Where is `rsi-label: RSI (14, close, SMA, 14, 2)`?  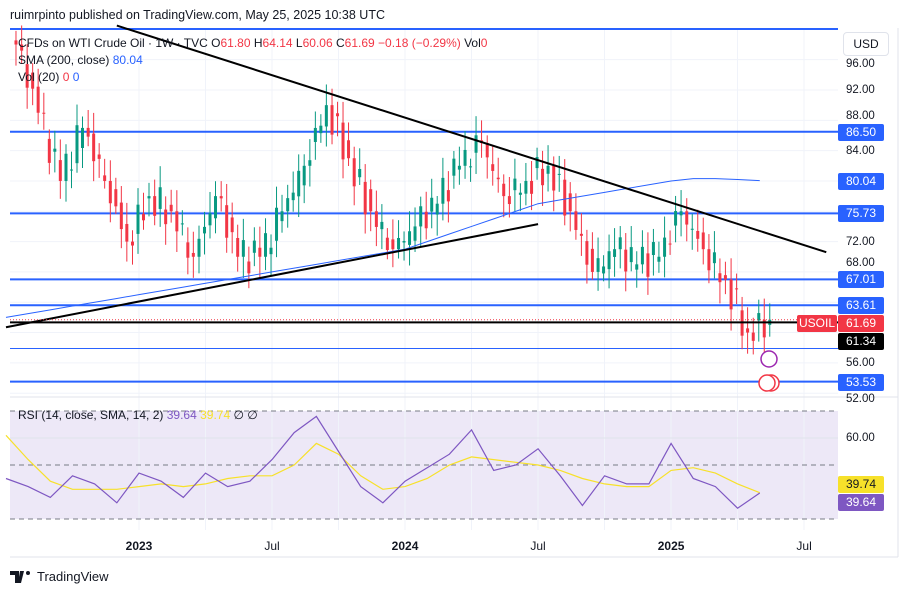
rsi-label: RSI (14, close, SMA, 14, 2) is located at coordinates (91, 415).